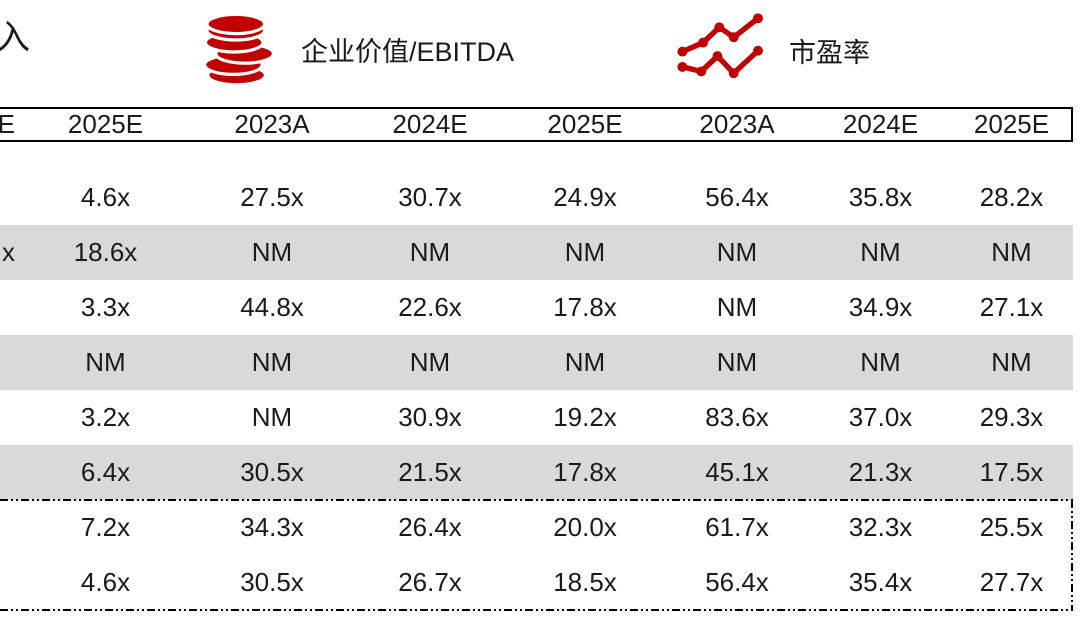 The width and height of the screenshot is (1080, 618). What do you see at coordinates (536, 500) in the screenshot?
I see `summary-box-top-dashed-border` at bounding box center [536, 500].